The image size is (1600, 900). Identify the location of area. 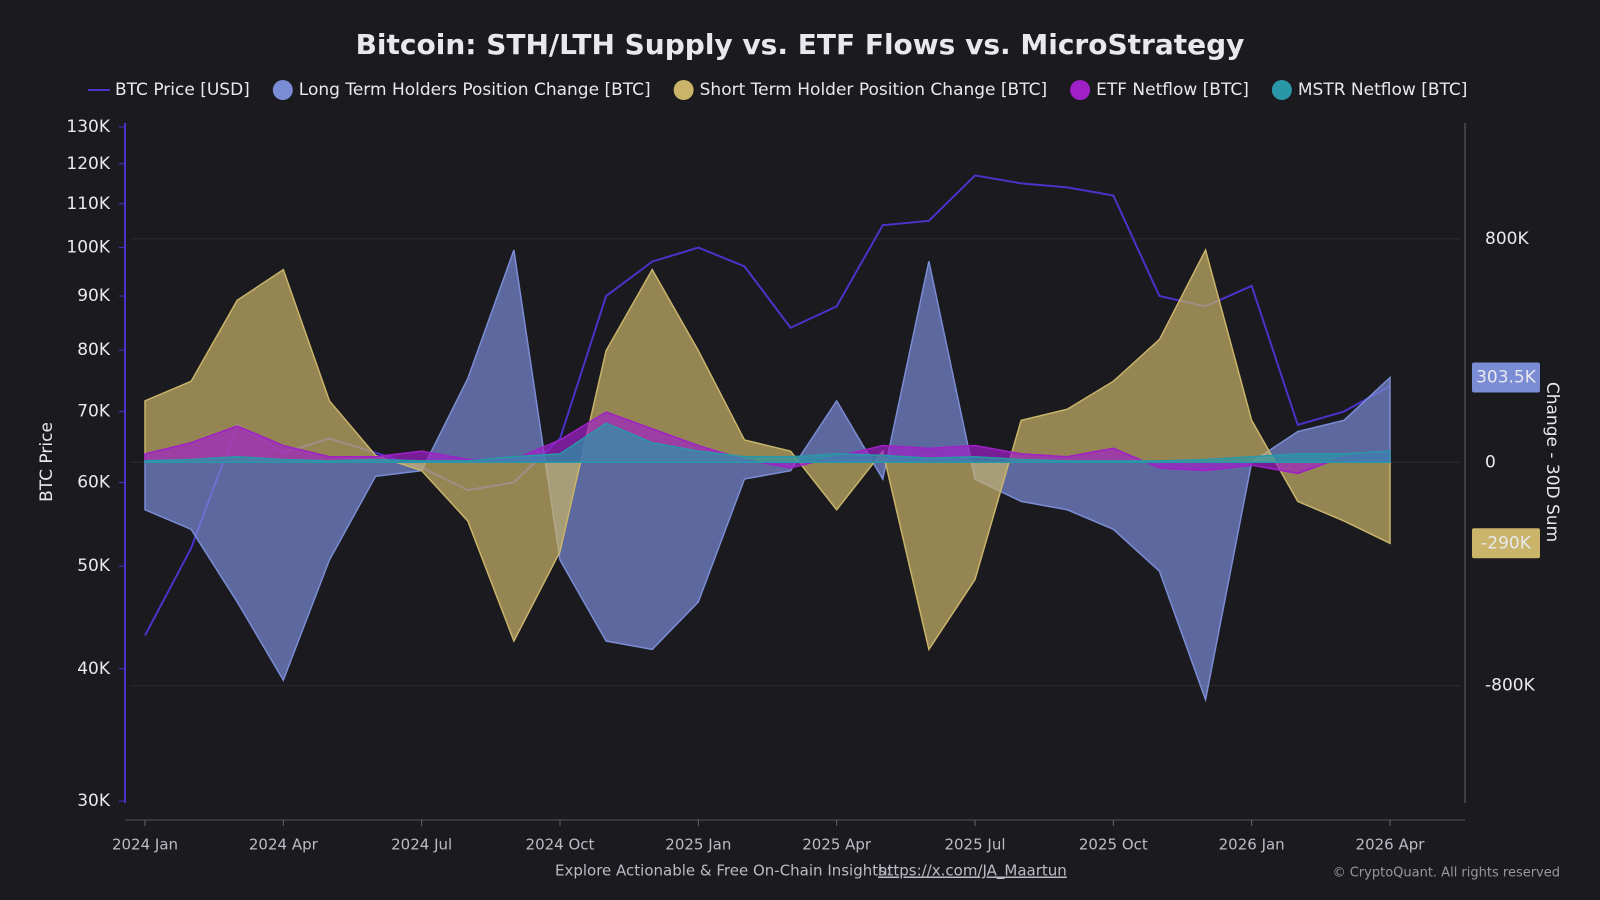
(767, 443).